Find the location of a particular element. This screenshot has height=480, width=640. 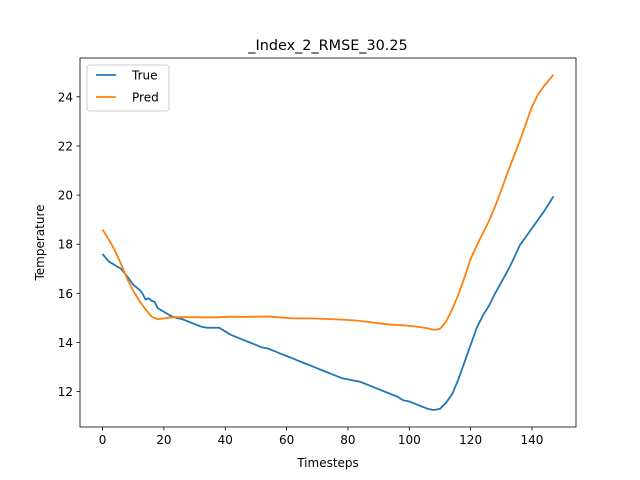

y-axis-label: Temperature is located at coordinates (40, 242).